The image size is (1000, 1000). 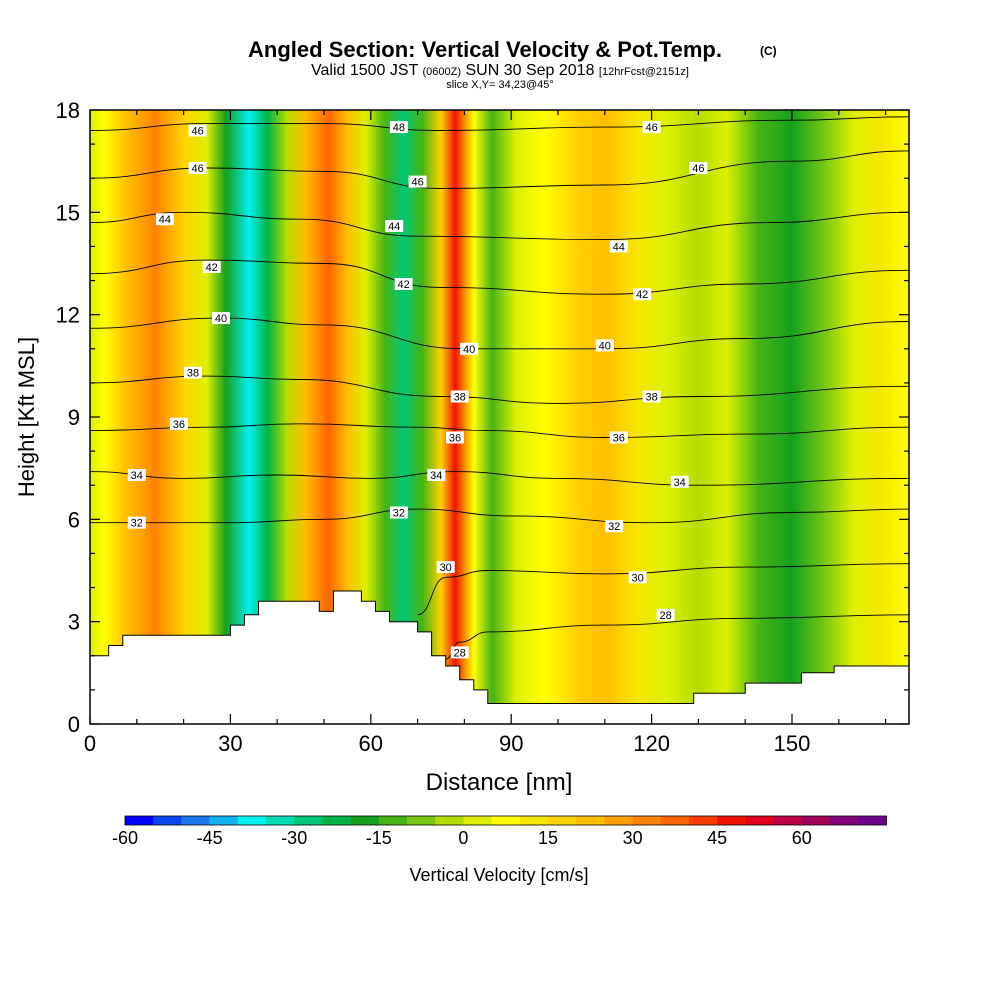 I want to click on contour-label: 30, so click(x=446, y=568).